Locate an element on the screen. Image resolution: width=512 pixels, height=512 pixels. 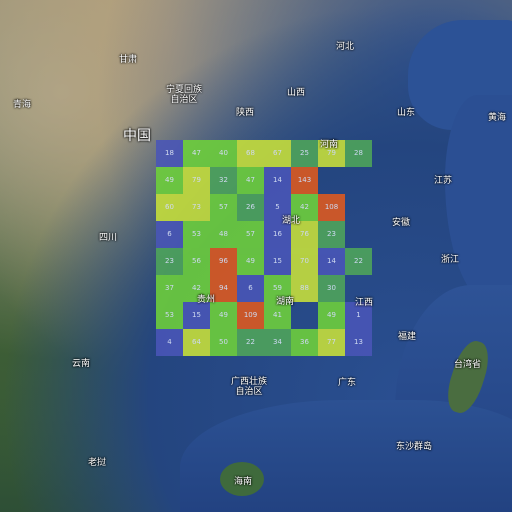
place-laos: 老挝 is located at coordinates (97, 463).